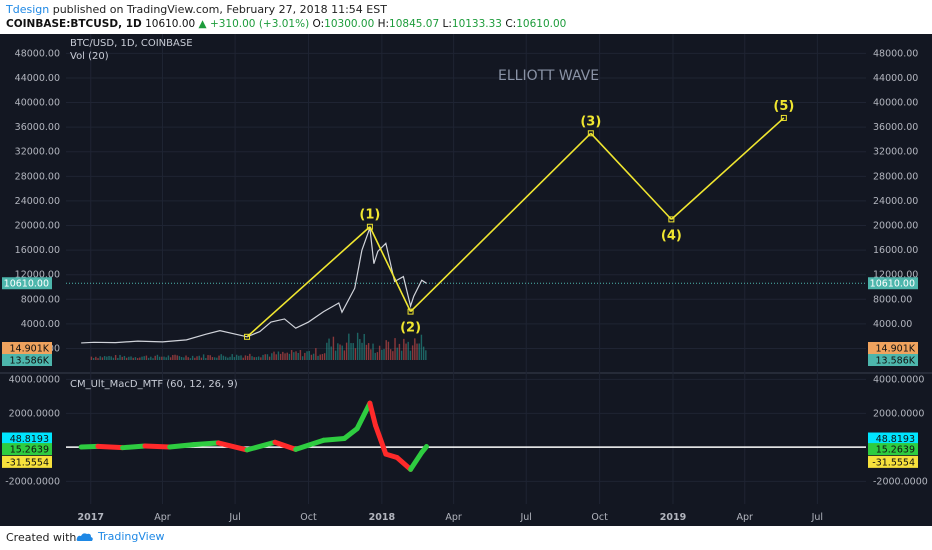 Image resolution: width=932 pixels, height=550 pixels. What do you see at coordinates (120, 536) in the screenshot?
I see `tradingview-link: TradingView` at bounding box center [120, 536].